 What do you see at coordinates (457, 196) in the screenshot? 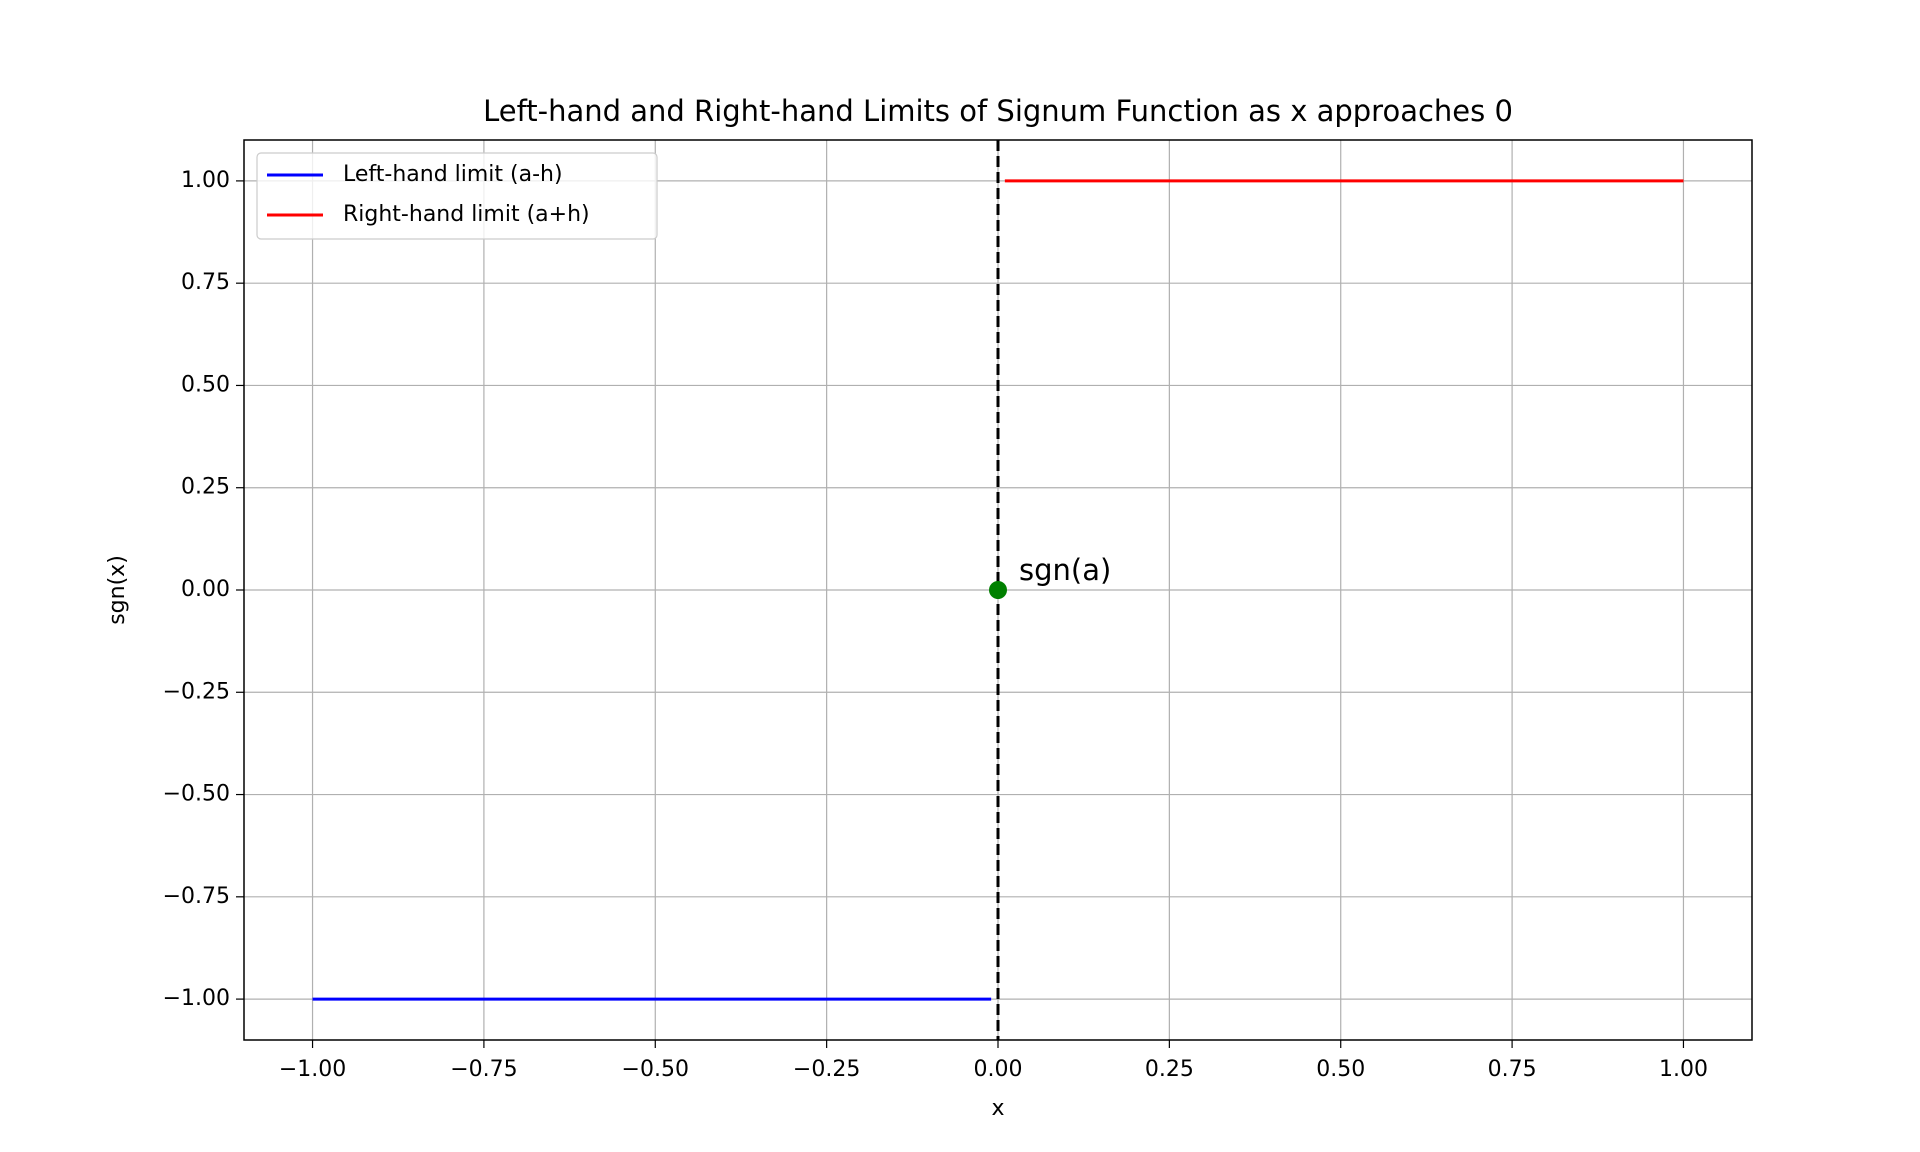
I see `legend-box` at bounding box center [457, 196].